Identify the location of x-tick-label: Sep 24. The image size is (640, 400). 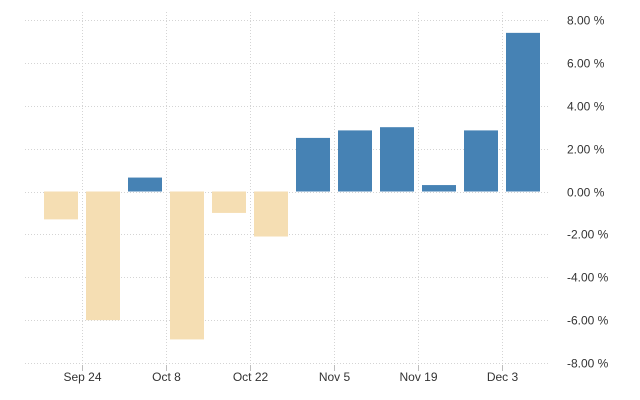
(82, 377).